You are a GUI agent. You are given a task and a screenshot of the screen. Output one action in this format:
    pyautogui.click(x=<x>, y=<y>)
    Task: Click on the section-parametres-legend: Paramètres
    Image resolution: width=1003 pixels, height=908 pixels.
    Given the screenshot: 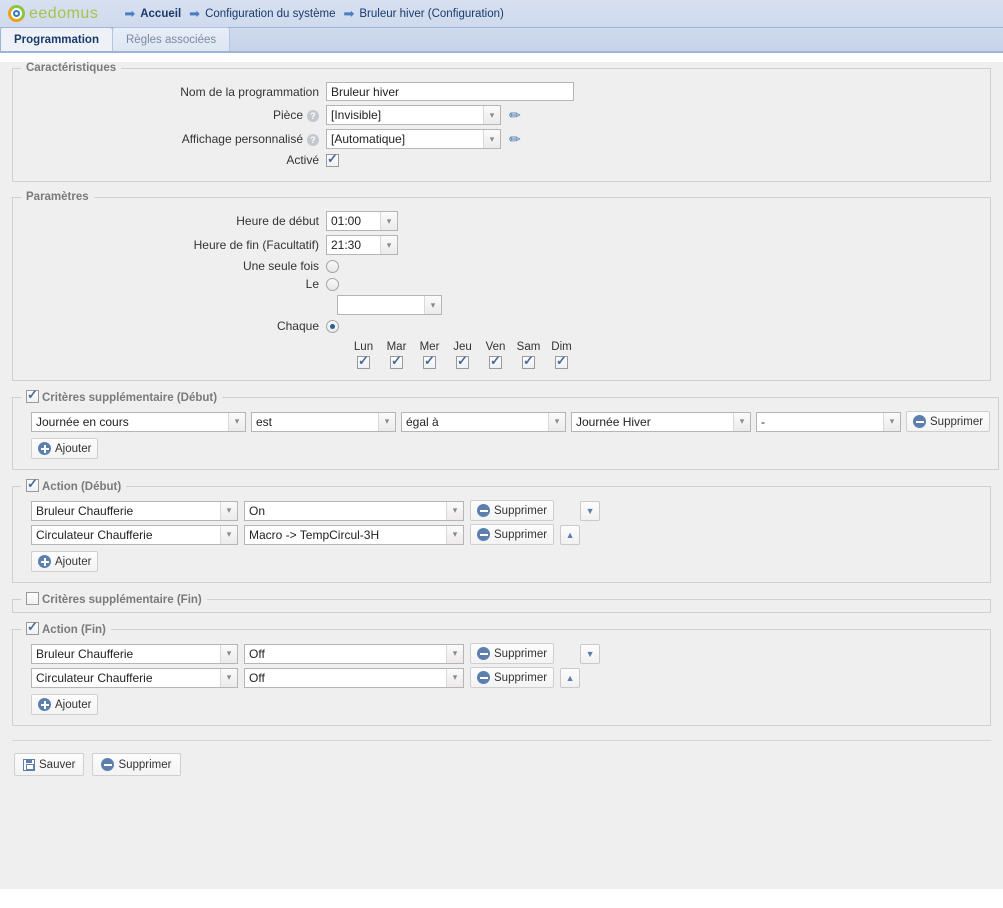 What is the action you would take?
    pyautogui.click(x=57, y=197)
    